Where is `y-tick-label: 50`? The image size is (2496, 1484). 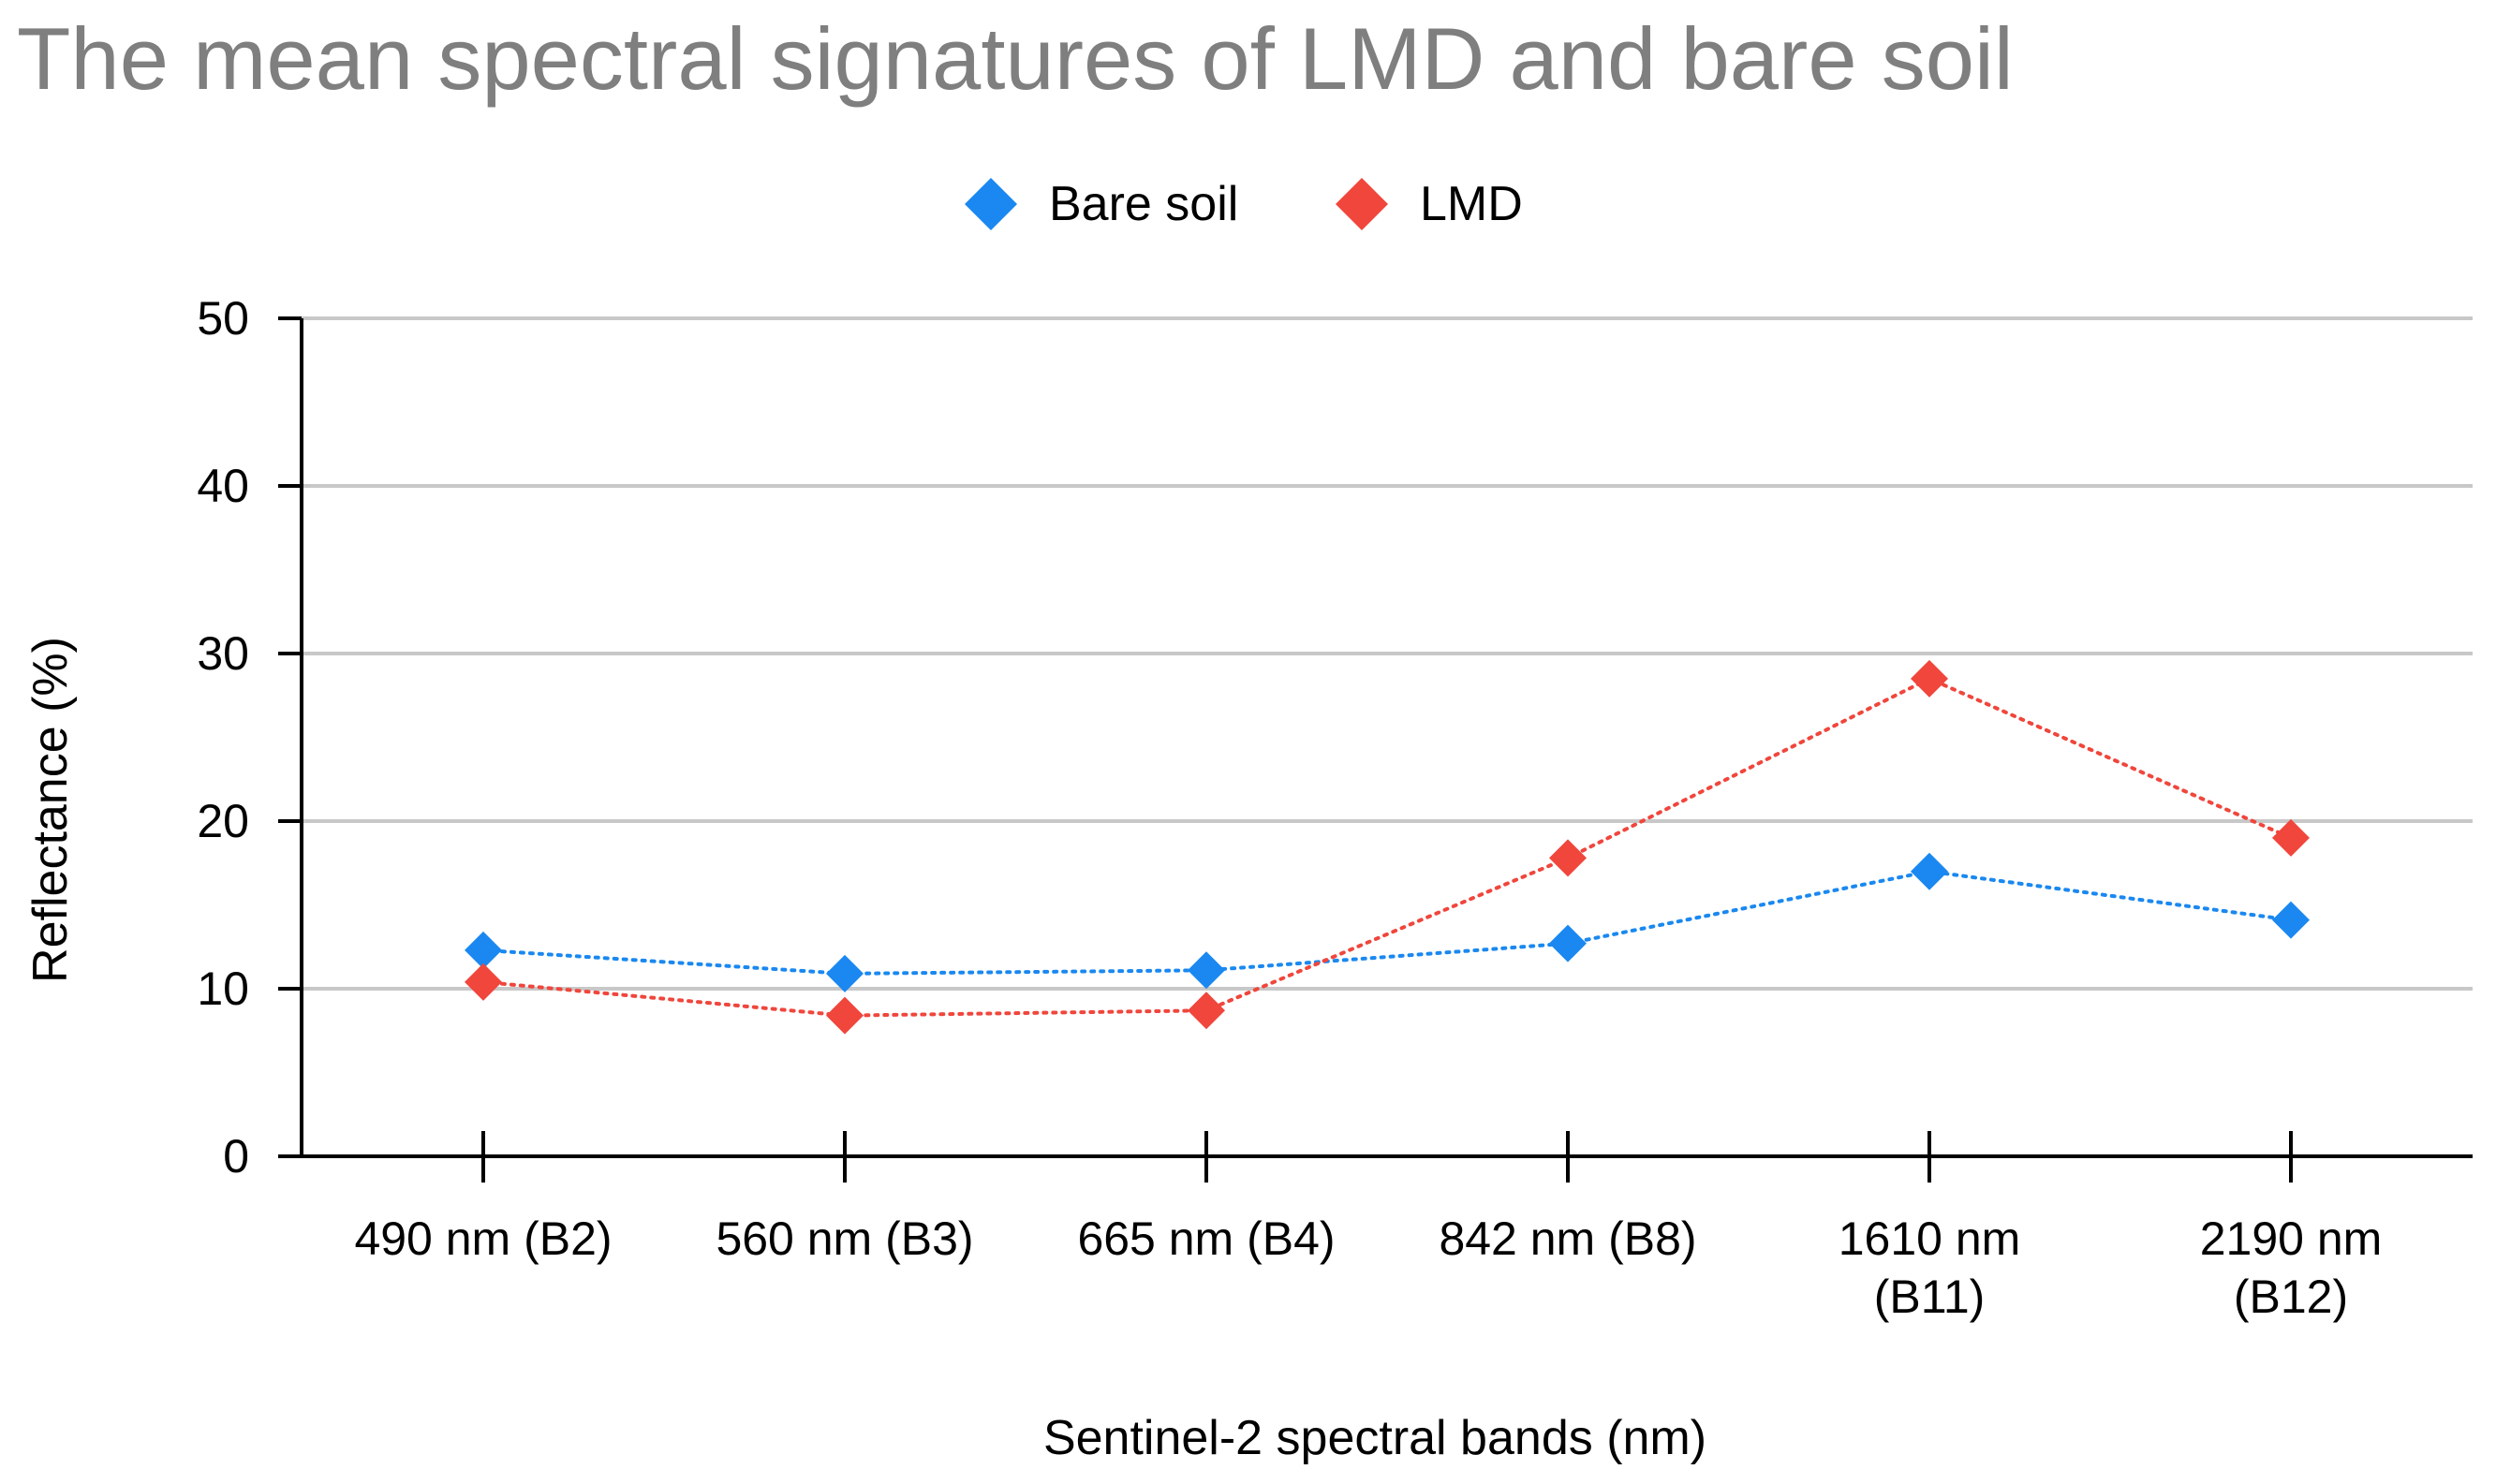 y-tick-label: 50 is located at coordinates (223, 318).